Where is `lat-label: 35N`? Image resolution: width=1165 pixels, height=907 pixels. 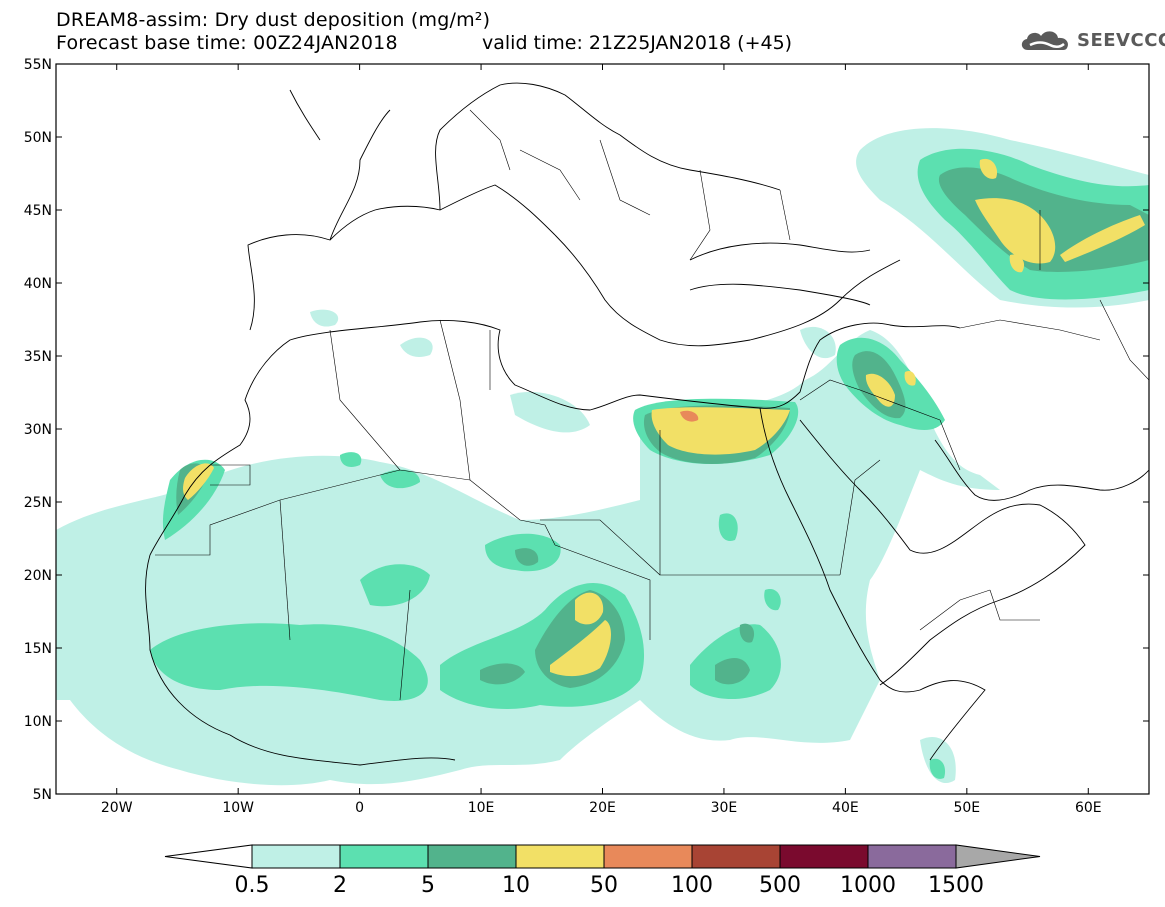
lat-label: 35N is located at coordinates (38, 357).